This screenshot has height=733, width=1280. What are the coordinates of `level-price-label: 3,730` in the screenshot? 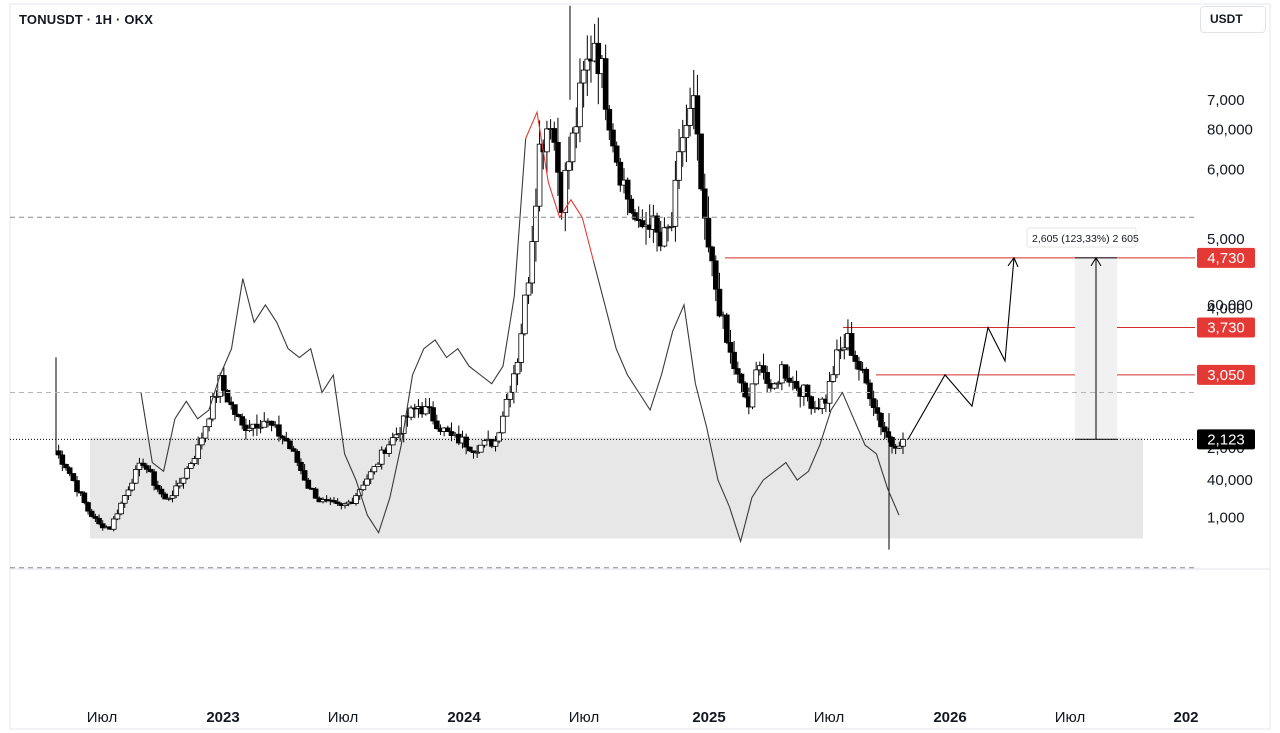 It's located at (1226, 327).